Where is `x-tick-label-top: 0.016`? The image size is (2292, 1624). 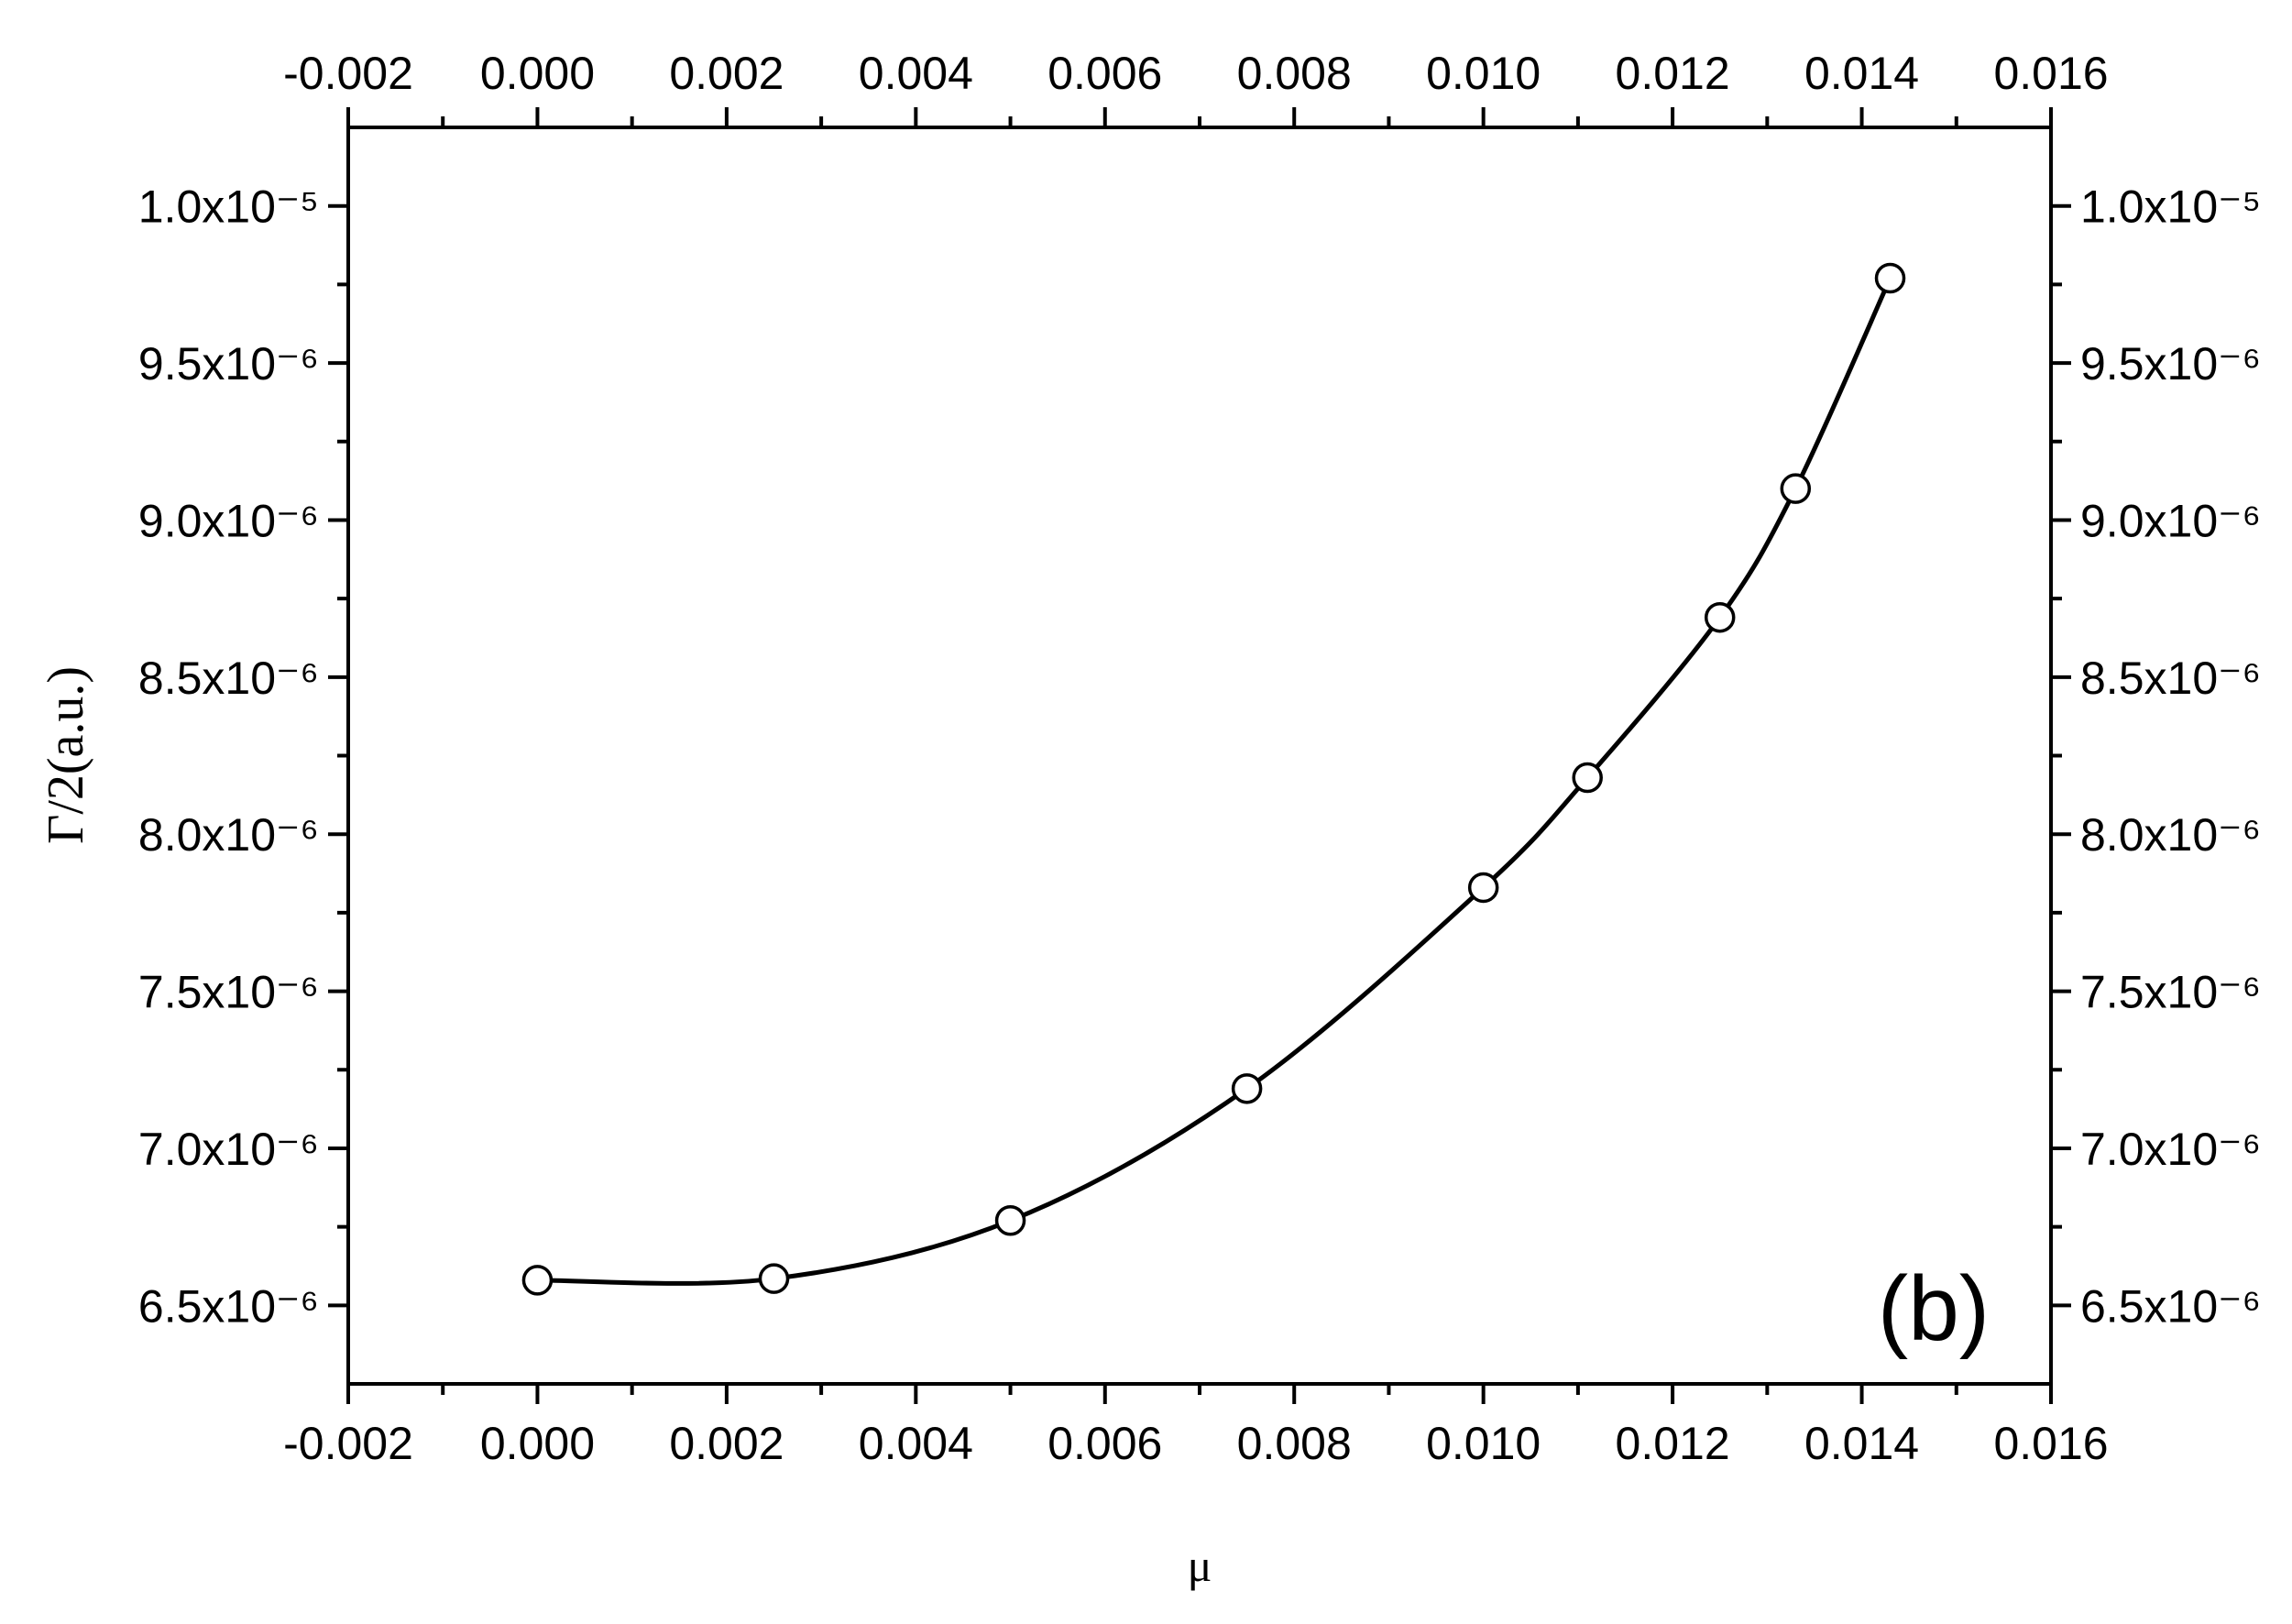
x-tick-label-top: 0.016 is located at coordinates (2050, 73).